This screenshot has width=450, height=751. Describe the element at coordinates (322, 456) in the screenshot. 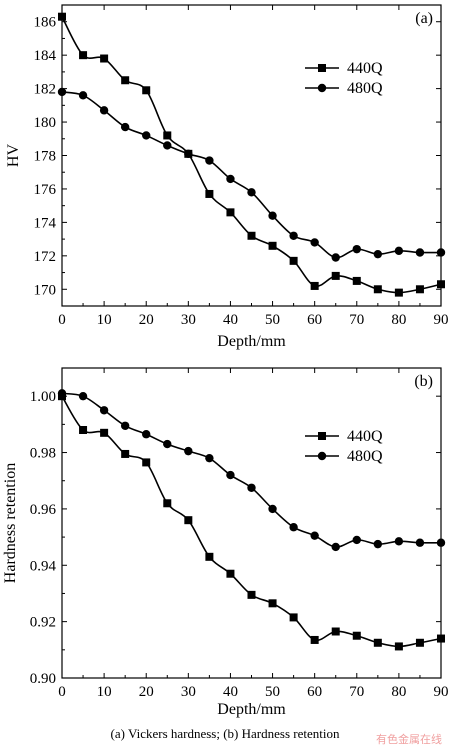

I see `legend-marker-480Q` at that location.